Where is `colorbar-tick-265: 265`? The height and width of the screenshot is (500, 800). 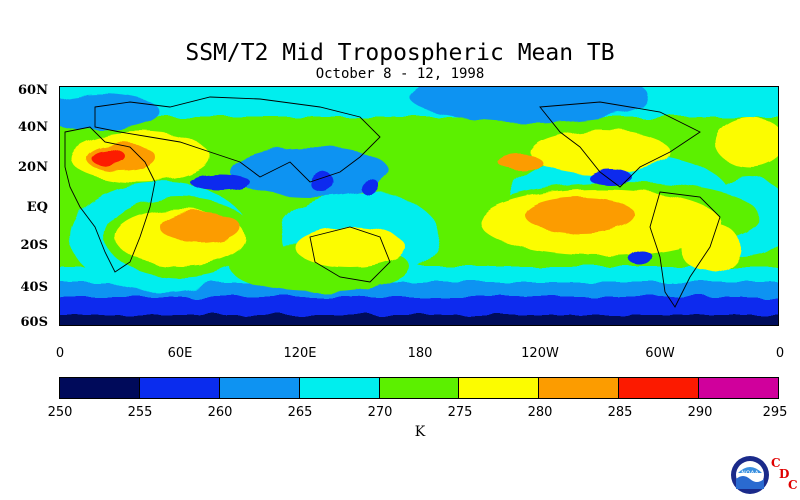 colorbar-tick-265: 265 is located at coordinates (300, 412).